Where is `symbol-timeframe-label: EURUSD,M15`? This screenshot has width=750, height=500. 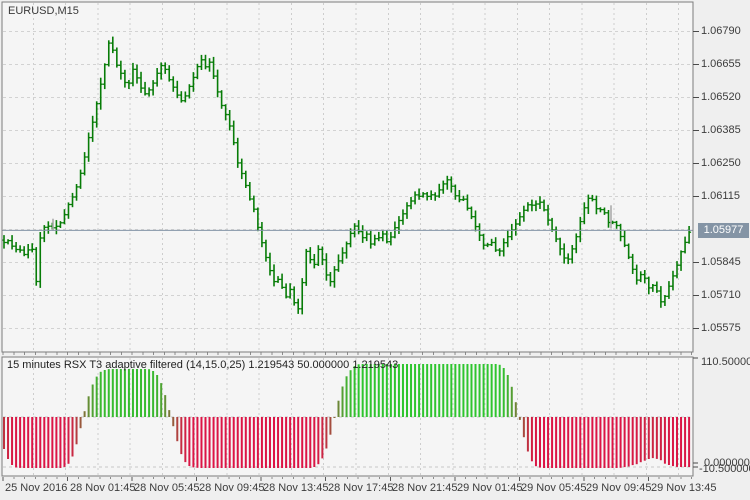
symbol-timeframe-label: EURUSD,M15 is located at coordinates (43, 11).